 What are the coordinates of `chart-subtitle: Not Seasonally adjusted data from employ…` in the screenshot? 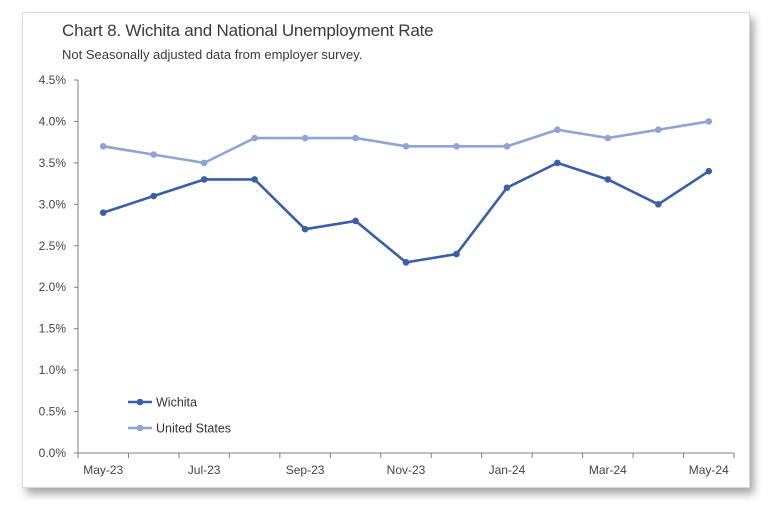 It's located at (212, 54).